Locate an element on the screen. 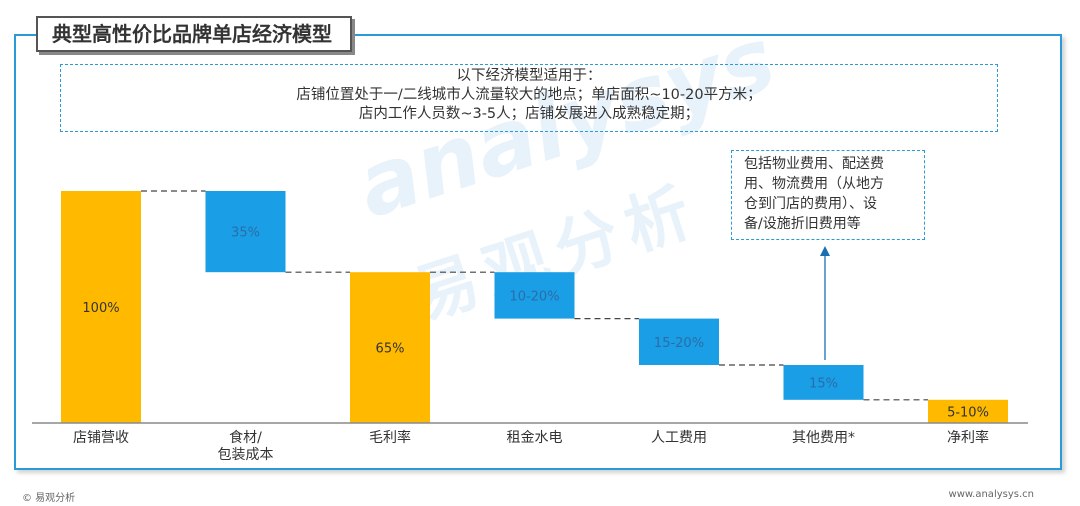  data-label: 5-10% is located at coordinates (968, 412).